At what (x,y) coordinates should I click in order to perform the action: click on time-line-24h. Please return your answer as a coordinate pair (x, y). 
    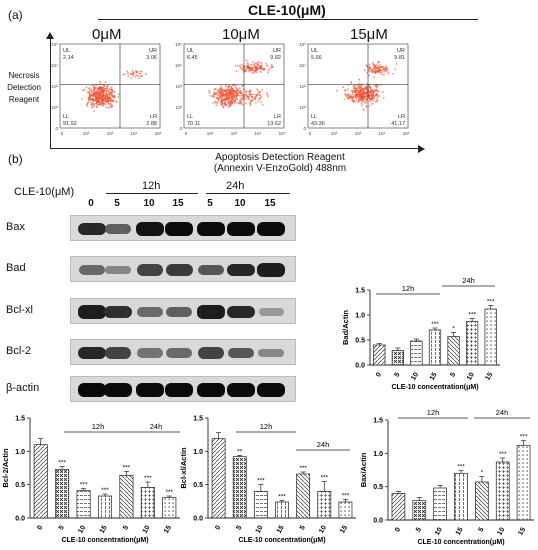
    Looking at the image, I should click on (248, 193).